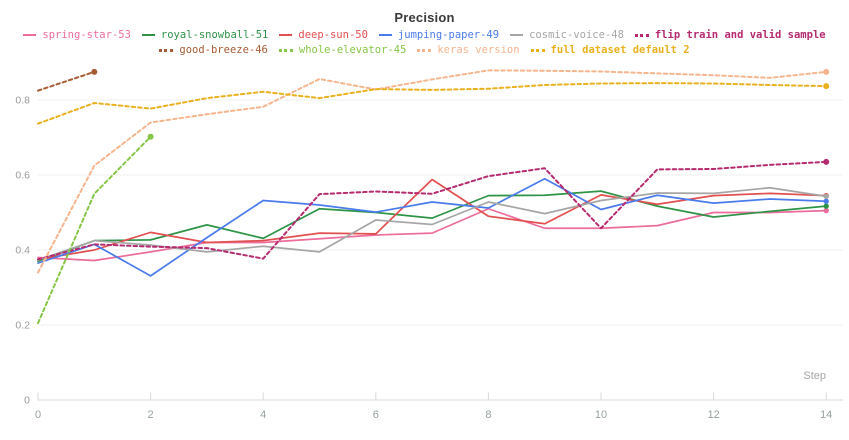 The image size is (849, 440). What do you see at coordinates (424, 17) in the screenshot?
I see `chart-title: Precision` at bounding box center [424, 17].